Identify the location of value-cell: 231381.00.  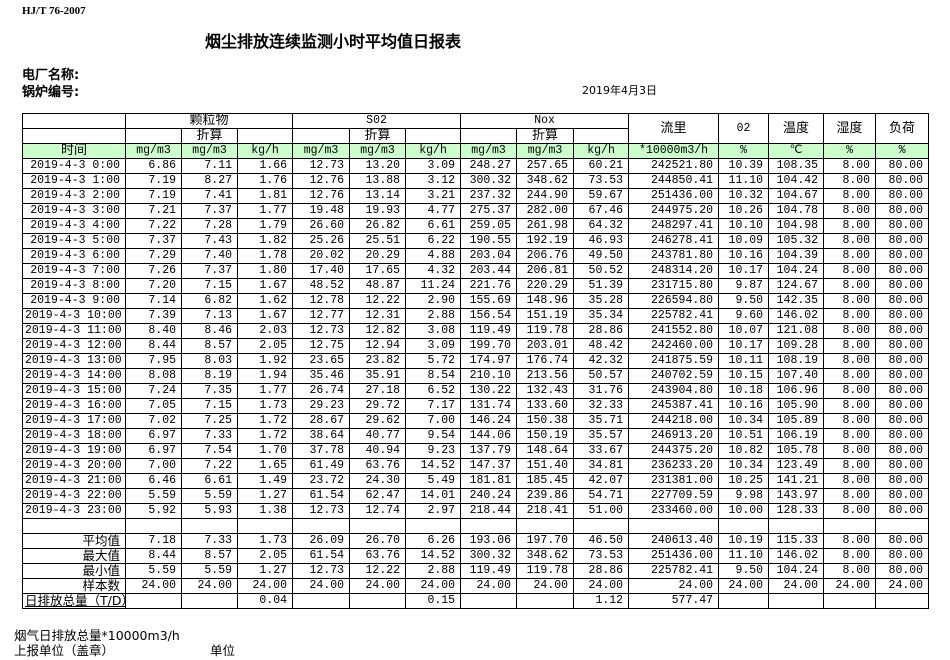
(674, 481).